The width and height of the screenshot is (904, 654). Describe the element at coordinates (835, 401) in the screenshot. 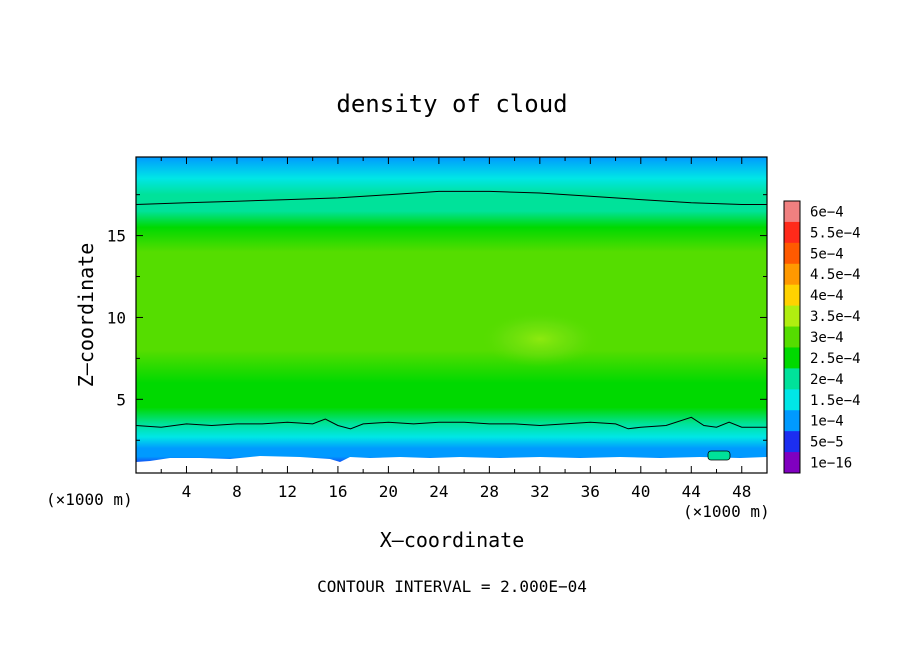

I see `colorbar-label: 1.5e−4` at that location.